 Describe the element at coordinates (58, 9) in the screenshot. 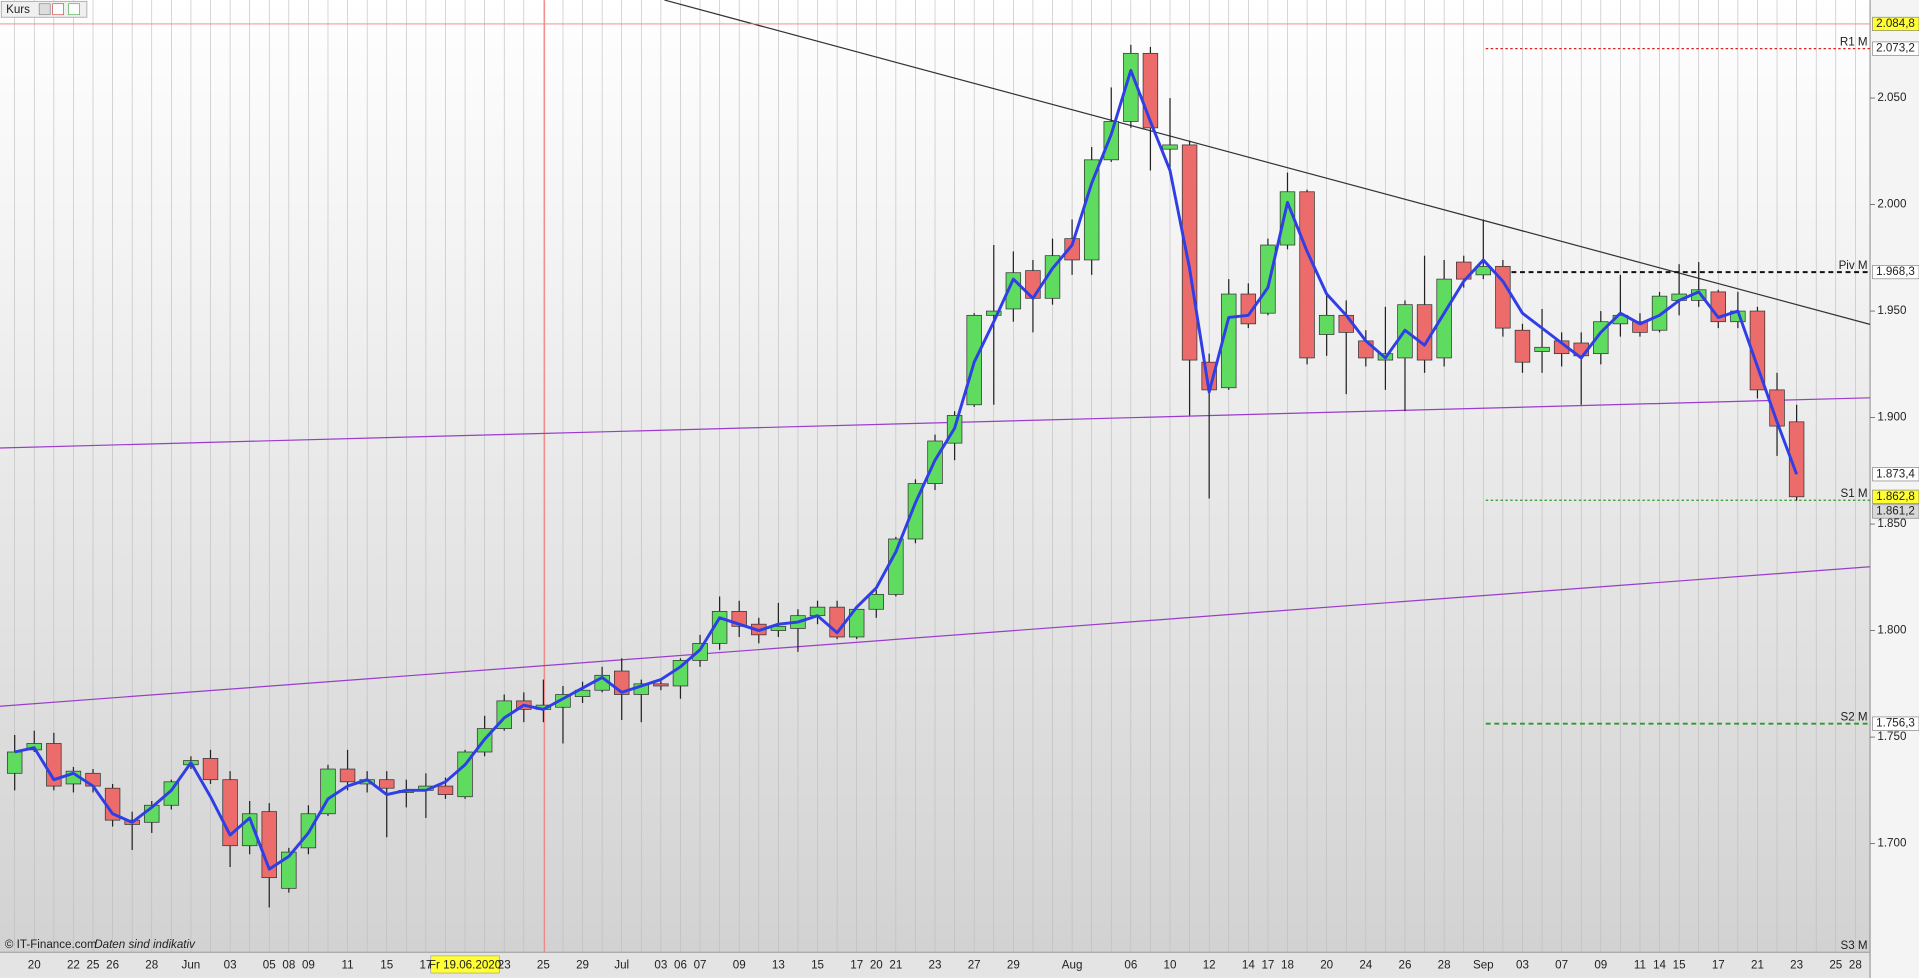

I see `sell-icon` at that location.